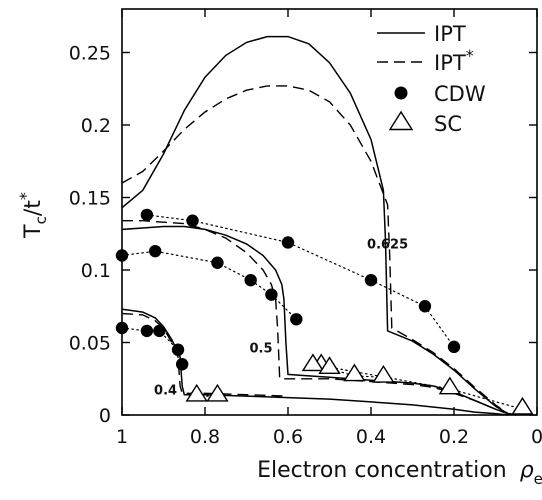 The image size is (542, 500). Describe the element at coordinates (90, 54) in the screenshot. I see `y-tick-label: 0.25` at that location.